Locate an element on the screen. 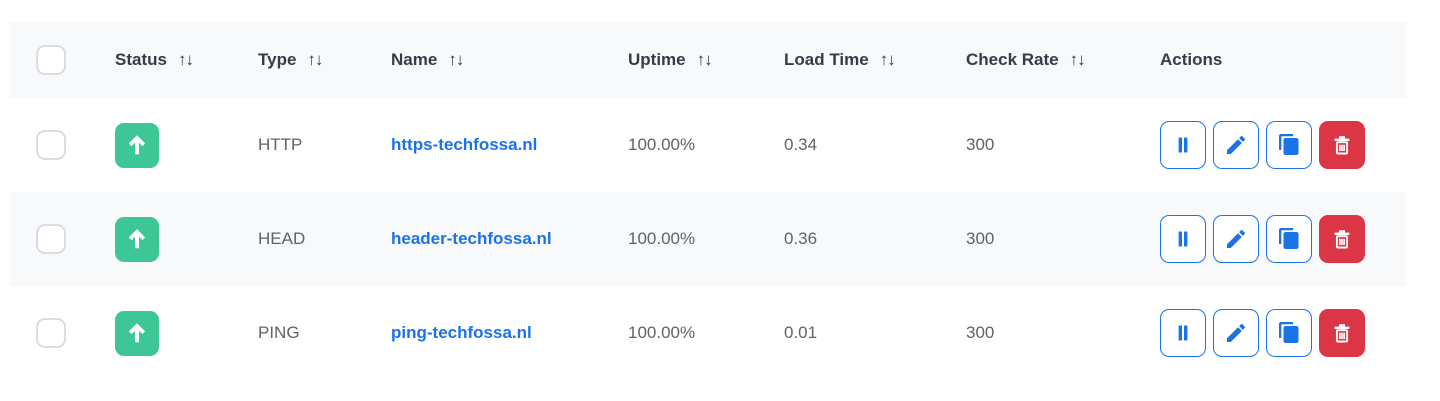 This screenshot has width=1440, height=401. column-label: Load Time is located at coordinates (826, 59).